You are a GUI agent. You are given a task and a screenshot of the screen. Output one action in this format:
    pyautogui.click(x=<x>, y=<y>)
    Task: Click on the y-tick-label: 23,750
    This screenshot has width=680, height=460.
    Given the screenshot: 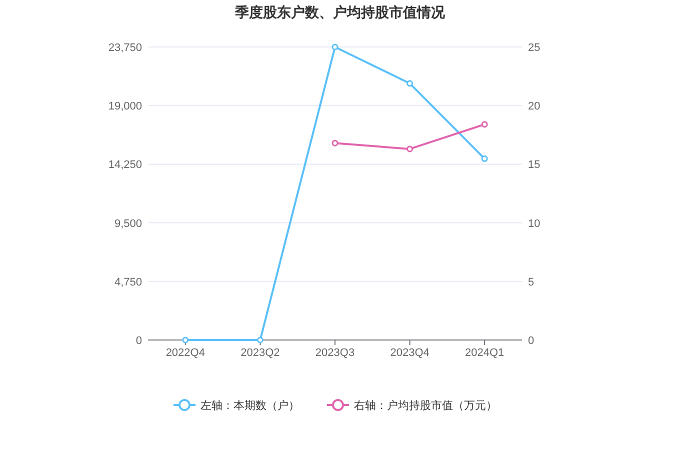 What is the action you would take?
    pyautogui.click(x=125, y=48)
    